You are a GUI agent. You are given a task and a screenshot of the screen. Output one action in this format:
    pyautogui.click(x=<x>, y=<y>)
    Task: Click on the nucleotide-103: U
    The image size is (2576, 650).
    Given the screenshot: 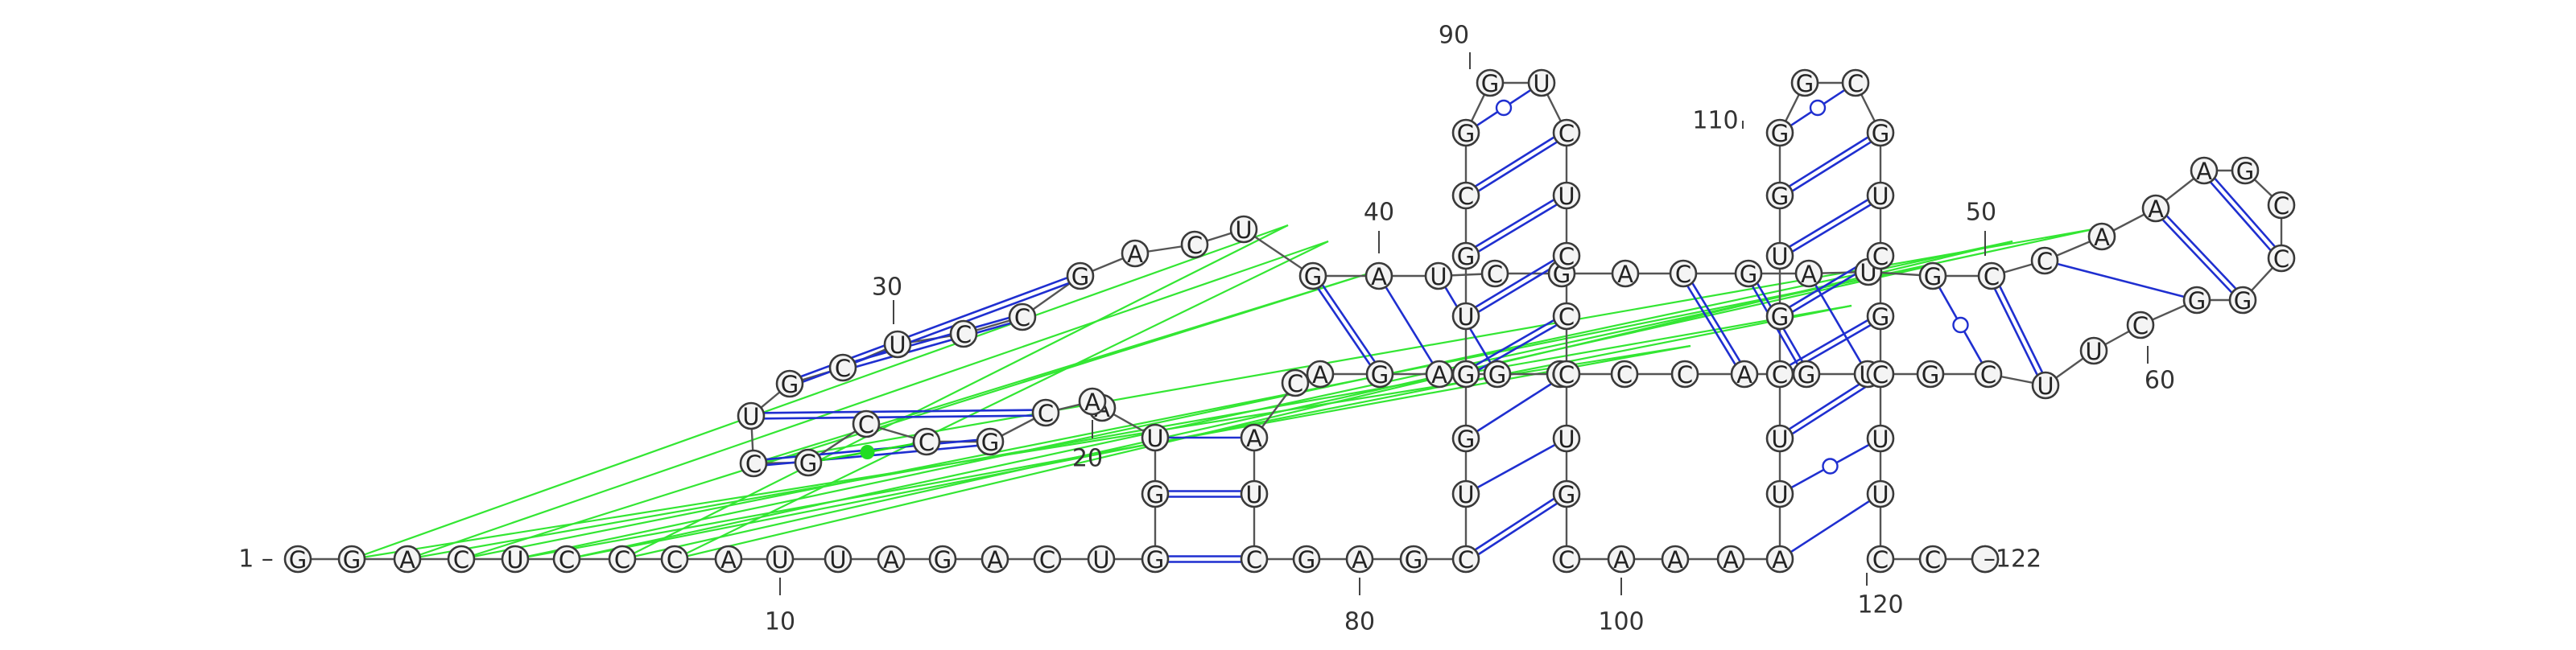 What is the action you would take?
    pyautogui.click(x=1779, y=493)
    